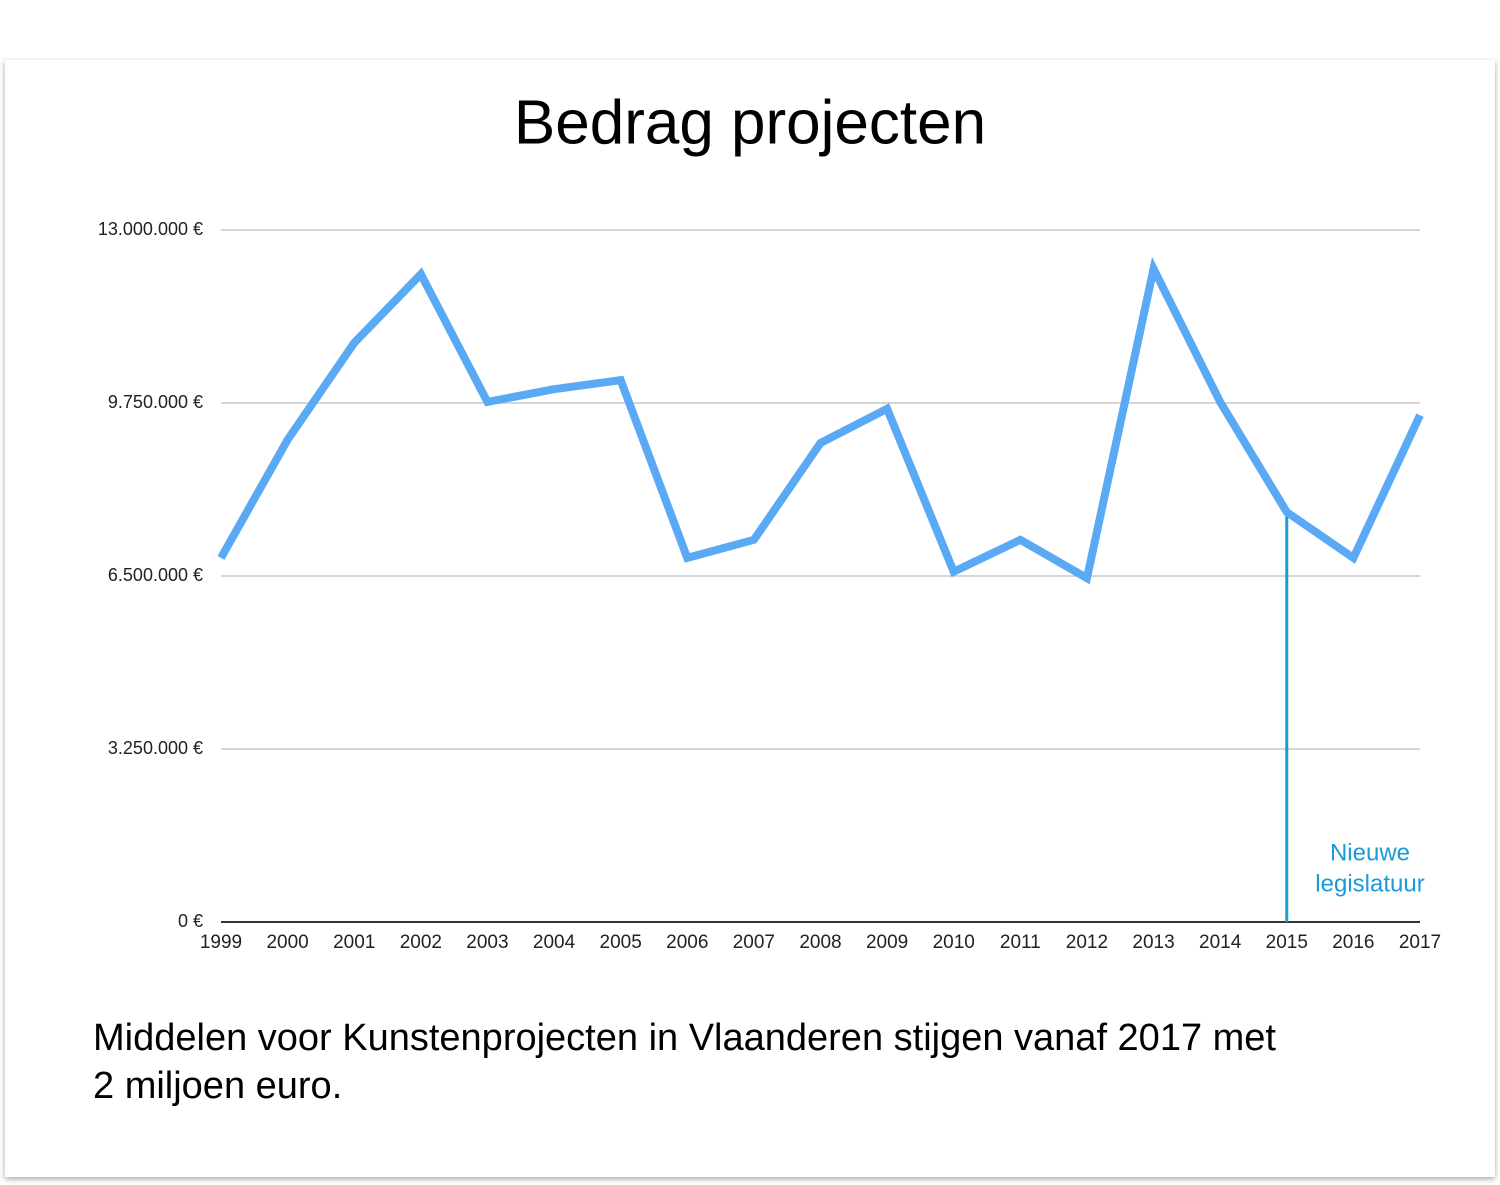  Describe the element at coordinates (287, 942) in the screenshot. I see `x-tick-label: 2000` at that location.